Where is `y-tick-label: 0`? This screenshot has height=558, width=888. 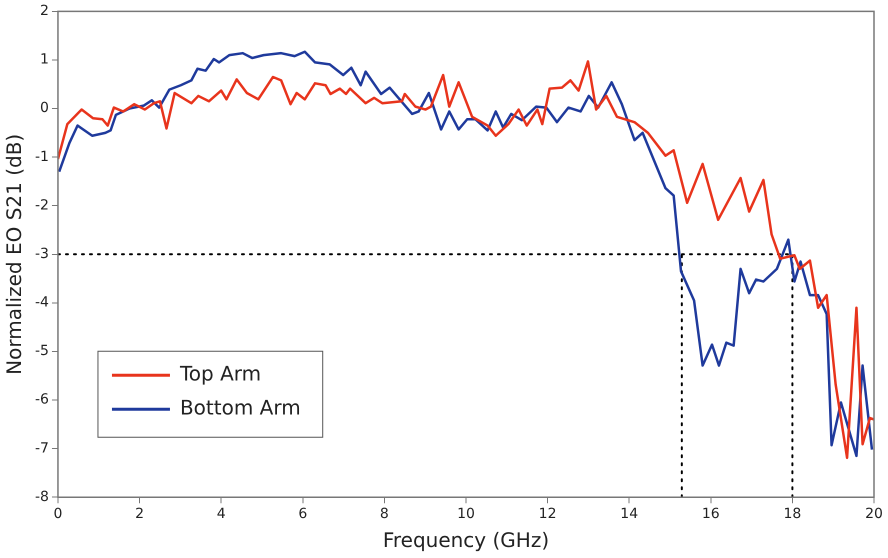 y-tick-label: 0 is located at coordinates (44, 108).